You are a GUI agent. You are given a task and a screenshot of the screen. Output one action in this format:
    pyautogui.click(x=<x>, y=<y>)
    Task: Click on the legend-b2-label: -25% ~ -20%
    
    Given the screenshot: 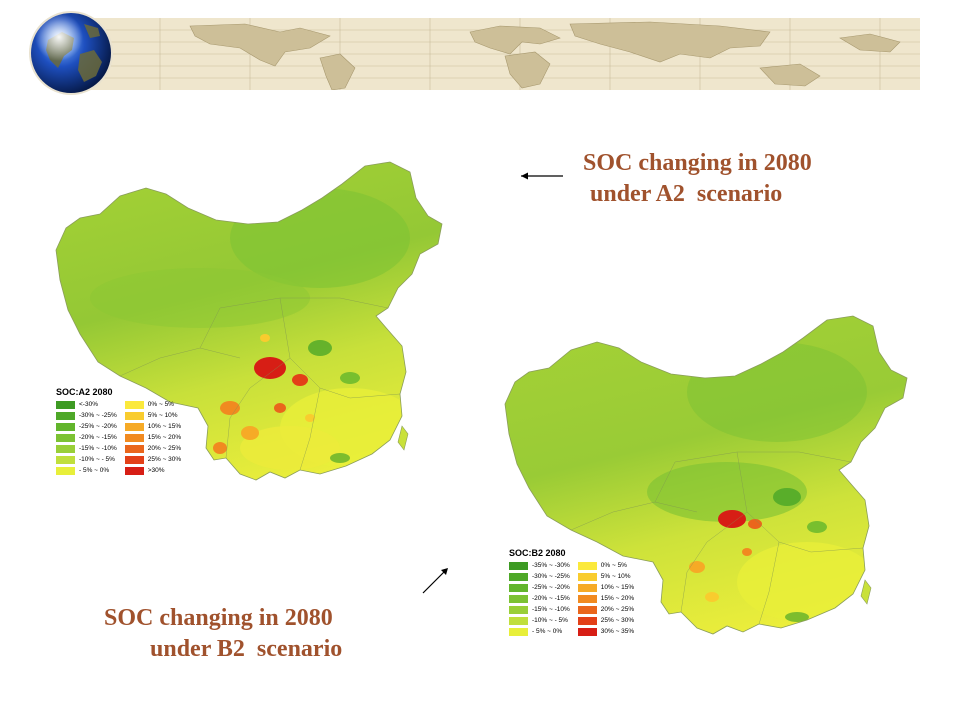 What is the action you would take?
    pyautogui.click(x=551, y=587)
    